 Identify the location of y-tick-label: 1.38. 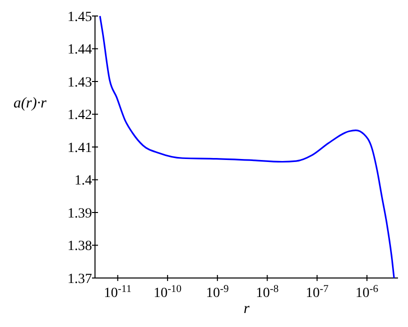
(80, 246).